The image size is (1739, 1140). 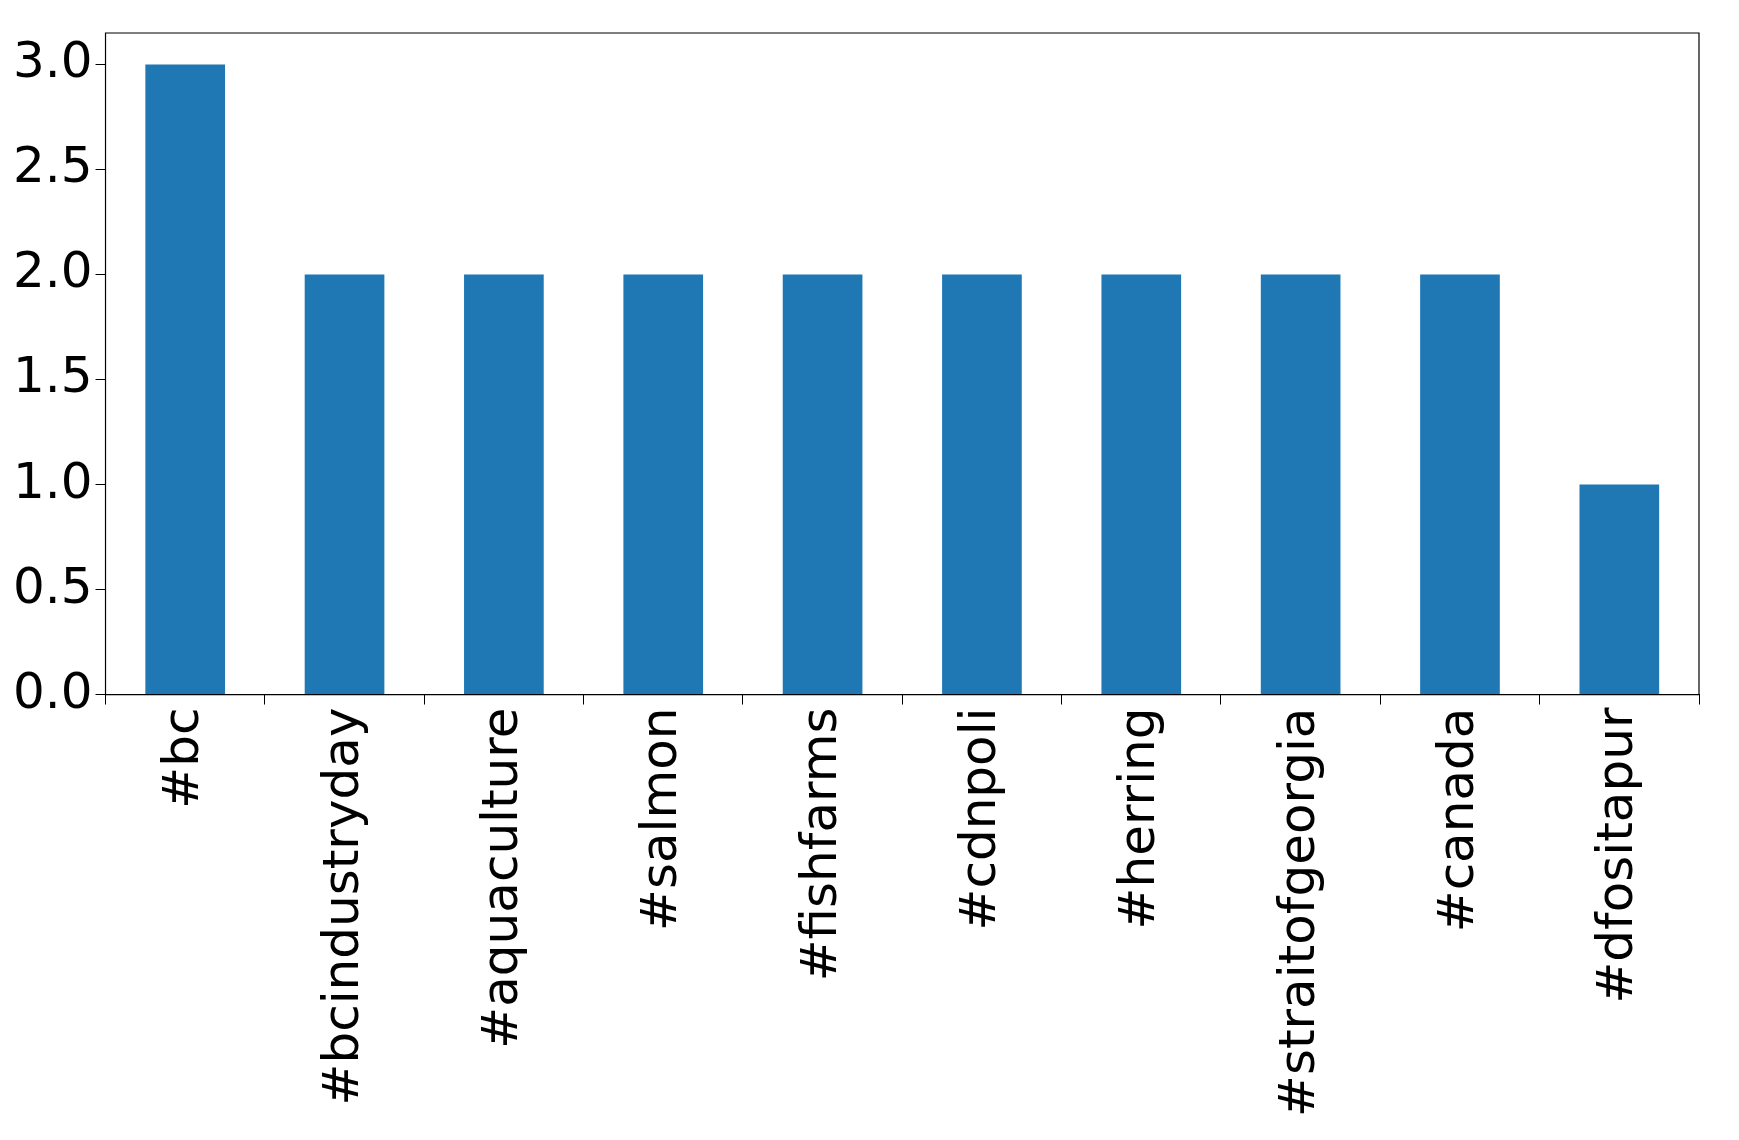 What do you see at coordinates (1137, 818) in the screenshot?
I see `x-tick-label: #herring` at bounding box center [1137, 818].